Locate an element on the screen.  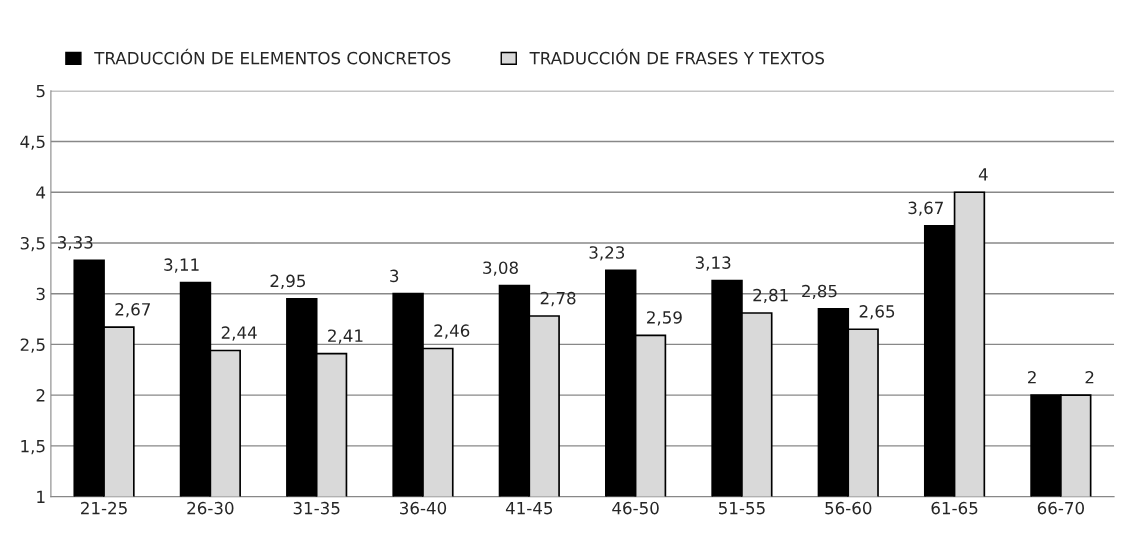
x-tick-label: 31-35 is located at coordinates (316, 508).